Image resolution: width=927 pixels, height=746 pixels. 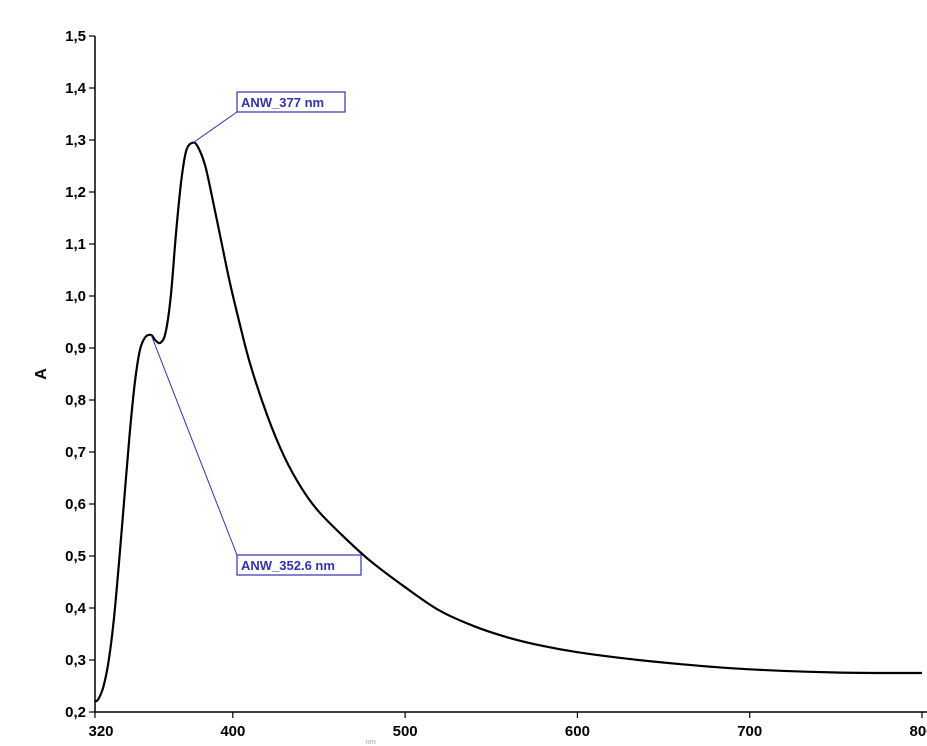 I want to click on y-tick-label: 0,7, so click(x=75, y=452).